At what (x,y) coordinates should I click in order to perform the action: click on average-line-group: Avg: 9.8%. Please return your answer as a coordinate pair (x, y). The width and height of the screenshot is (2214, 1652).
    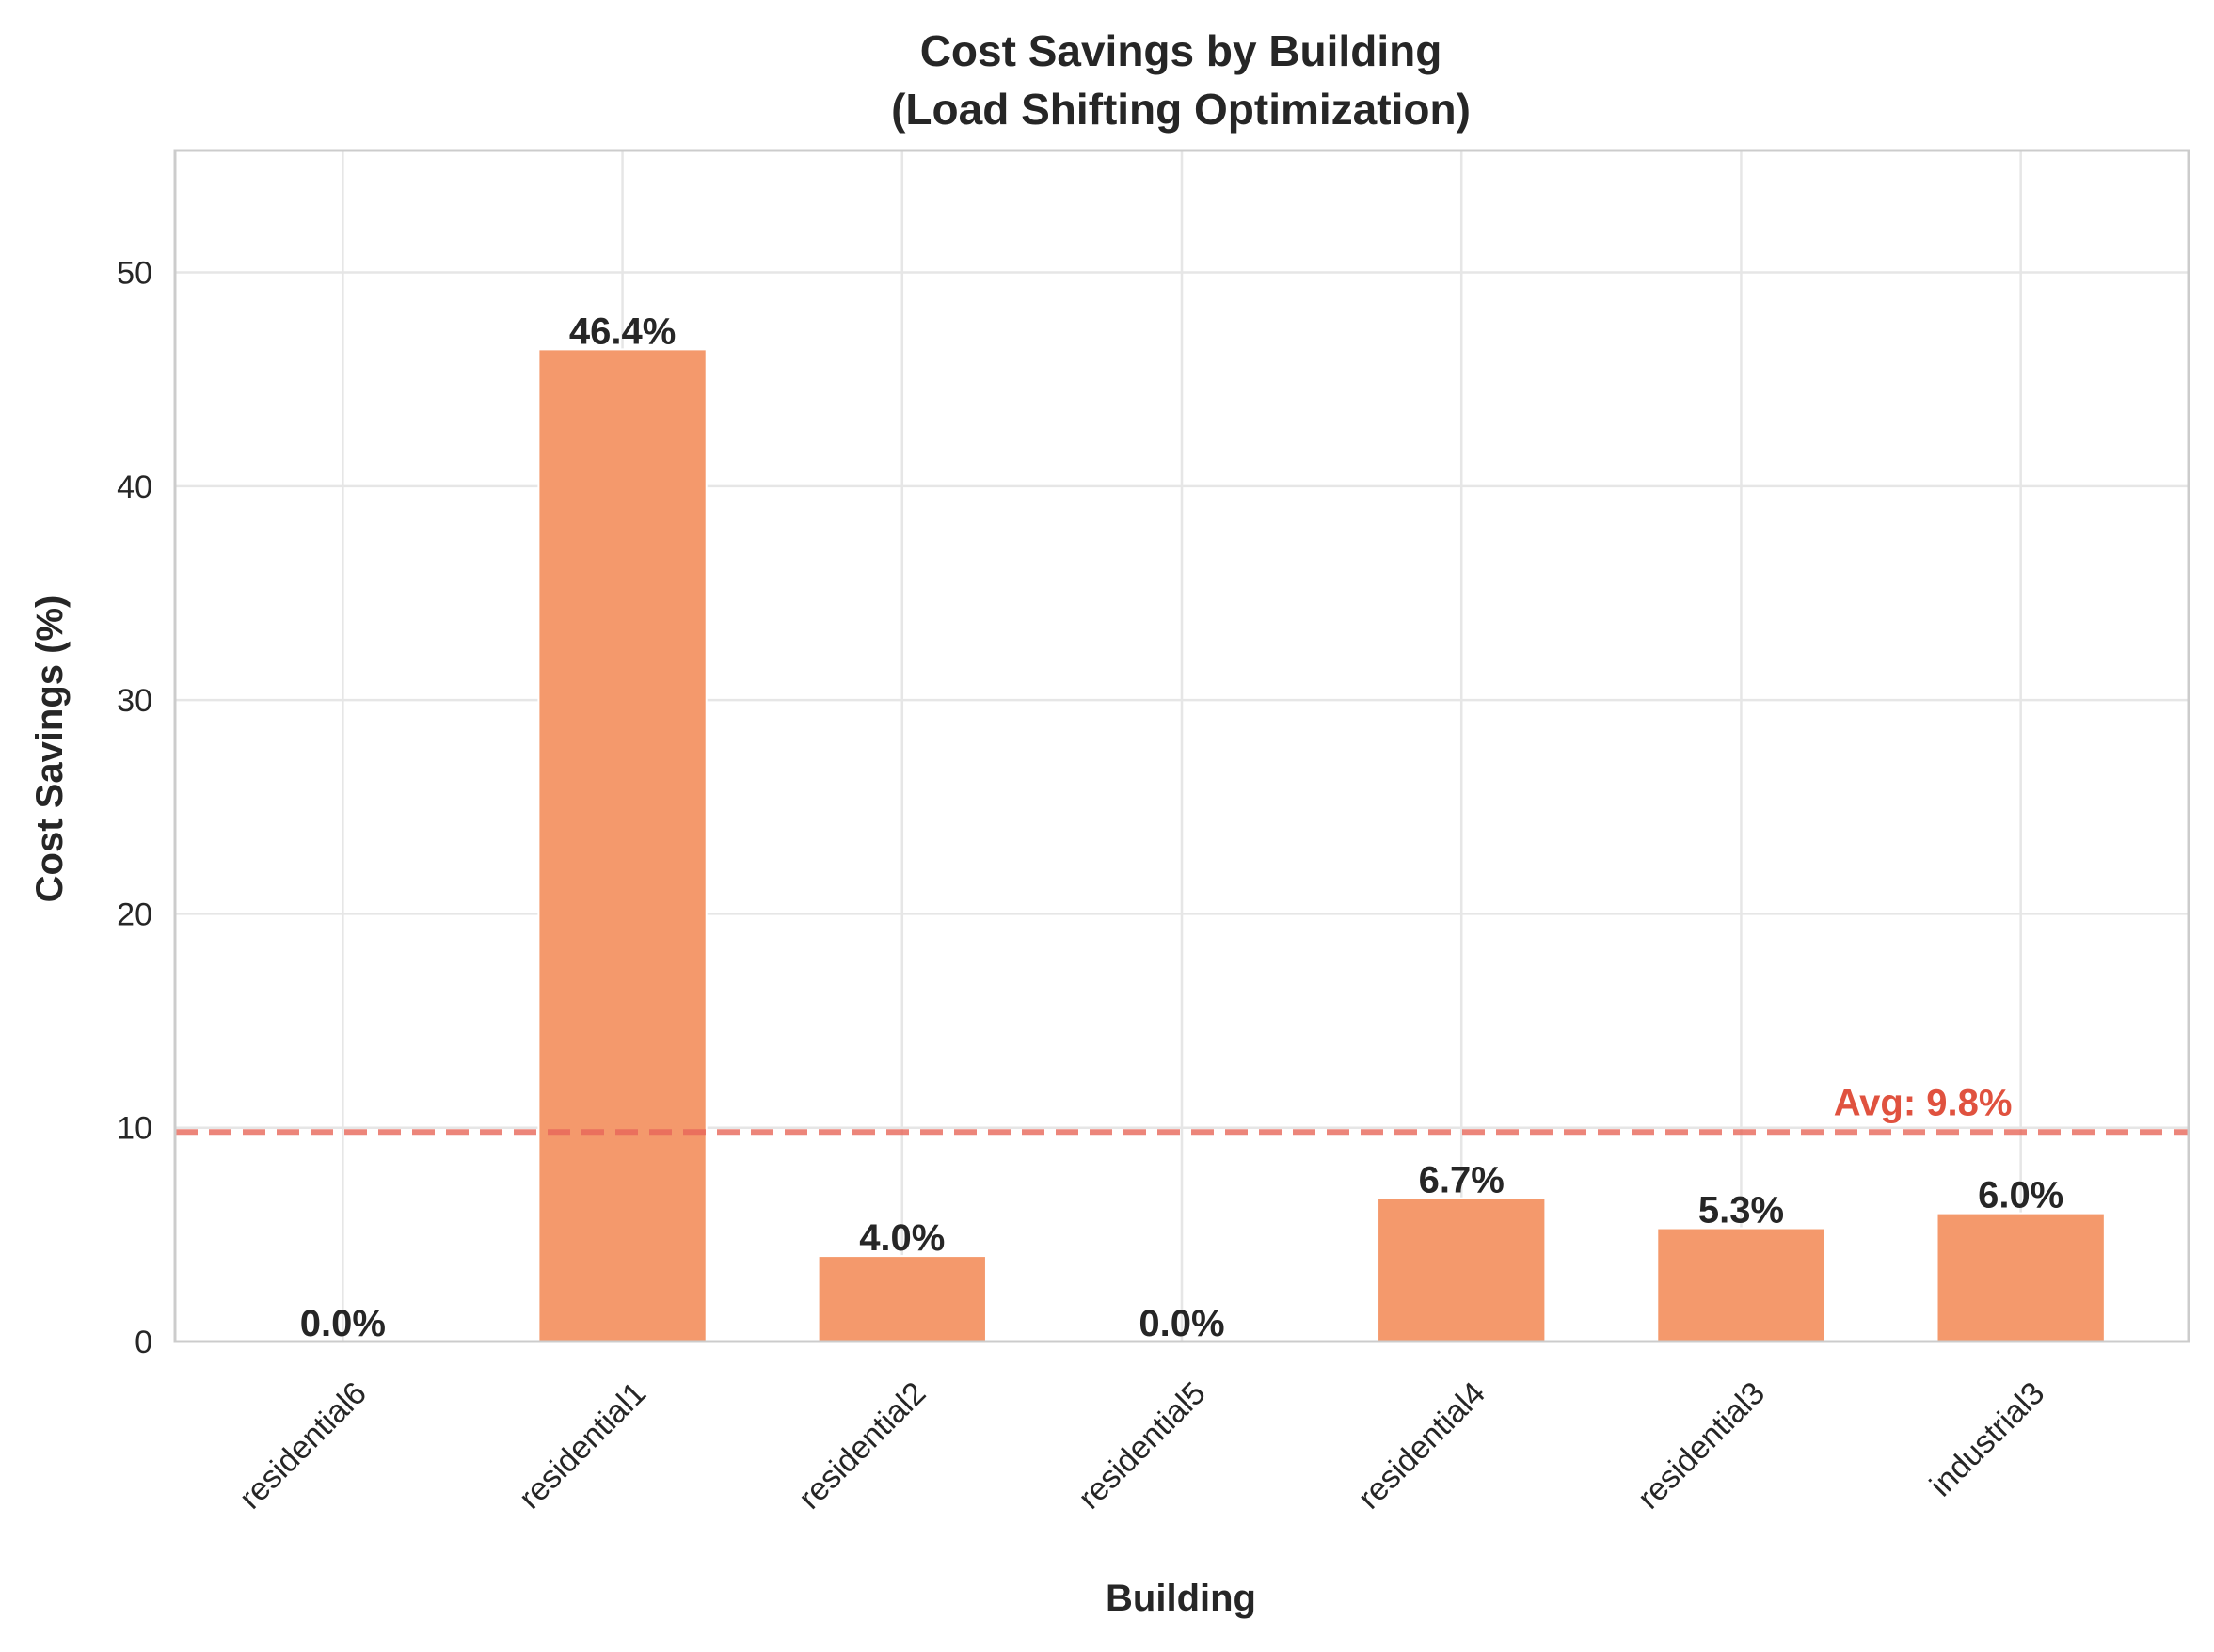
    Looking at the image, I should click on (1182, 1109).